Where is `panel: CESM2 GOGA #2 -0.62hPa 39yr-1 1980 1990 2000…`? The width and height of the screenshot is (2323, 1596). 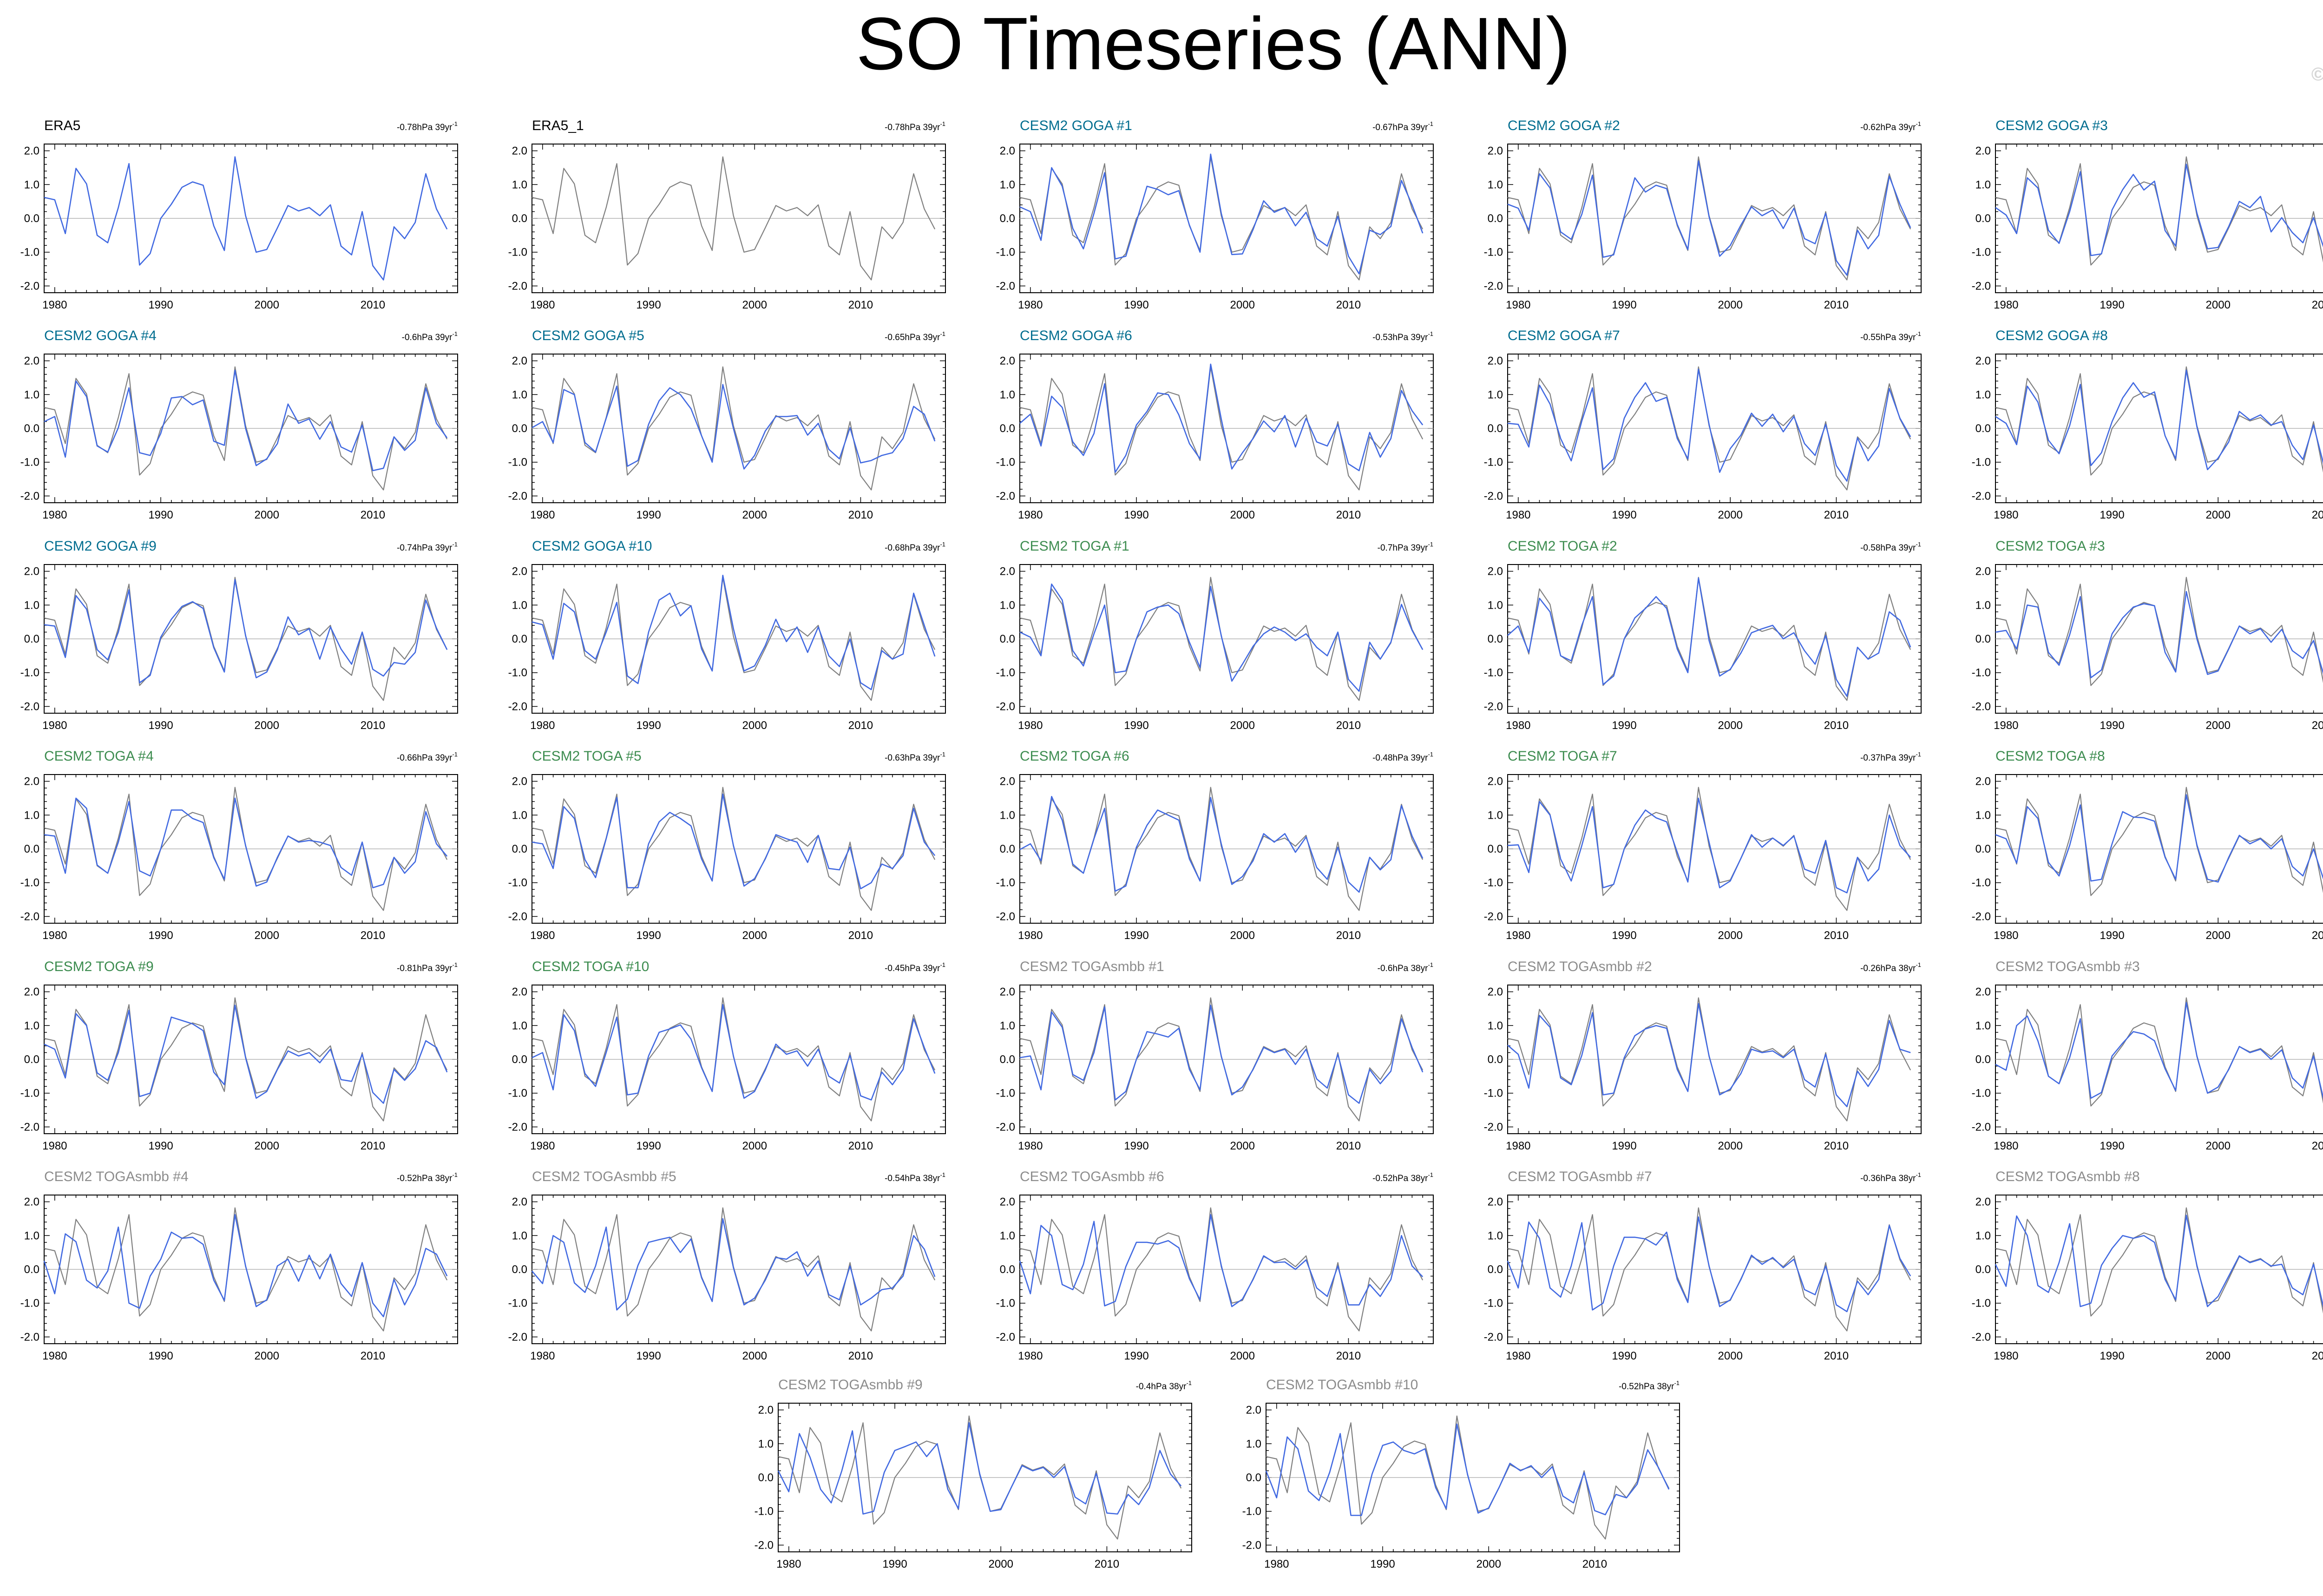
panel: CESM2 GOGA #2 -0.62hPa 39yr-1 1980 1990 2000… is located at coordinates (1706, 218).